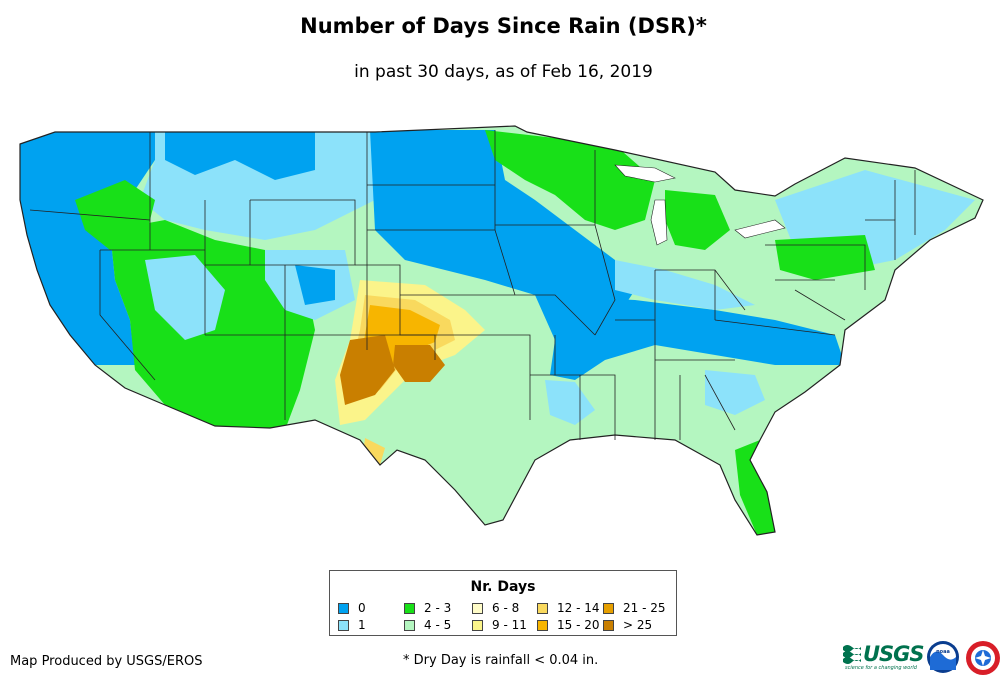 Image resolution: width=1007 pixels, height=691 pixels. I want to click on legend-item: 4 - 5, so click(427, 625).